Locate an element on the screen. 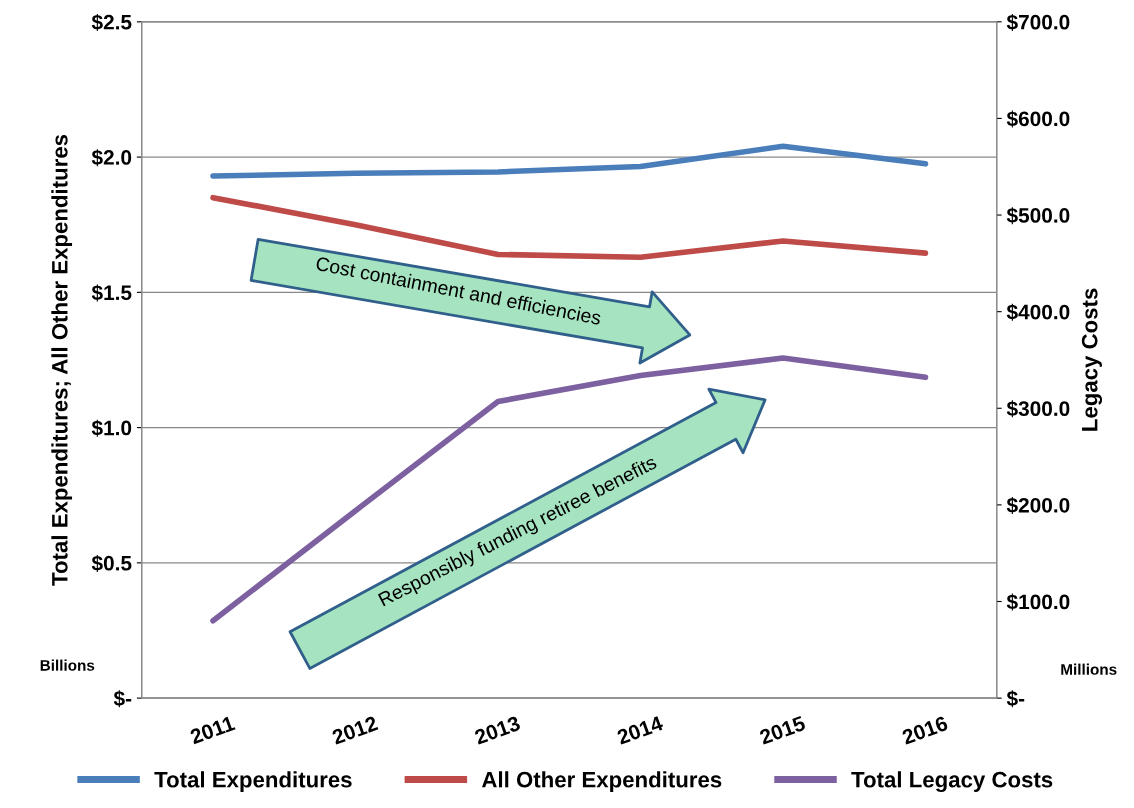 The height and width of the screenshot is (808, 1134). legend-label: Total Legacy Costs is located at coordinates (952, 782).